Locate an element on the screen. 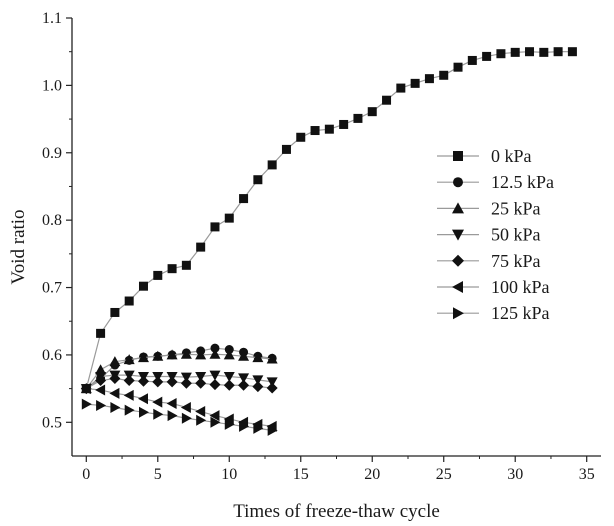 This screenshot has width=614, height=526. x-tick-label: 35 is located at coordinates (587, 474).